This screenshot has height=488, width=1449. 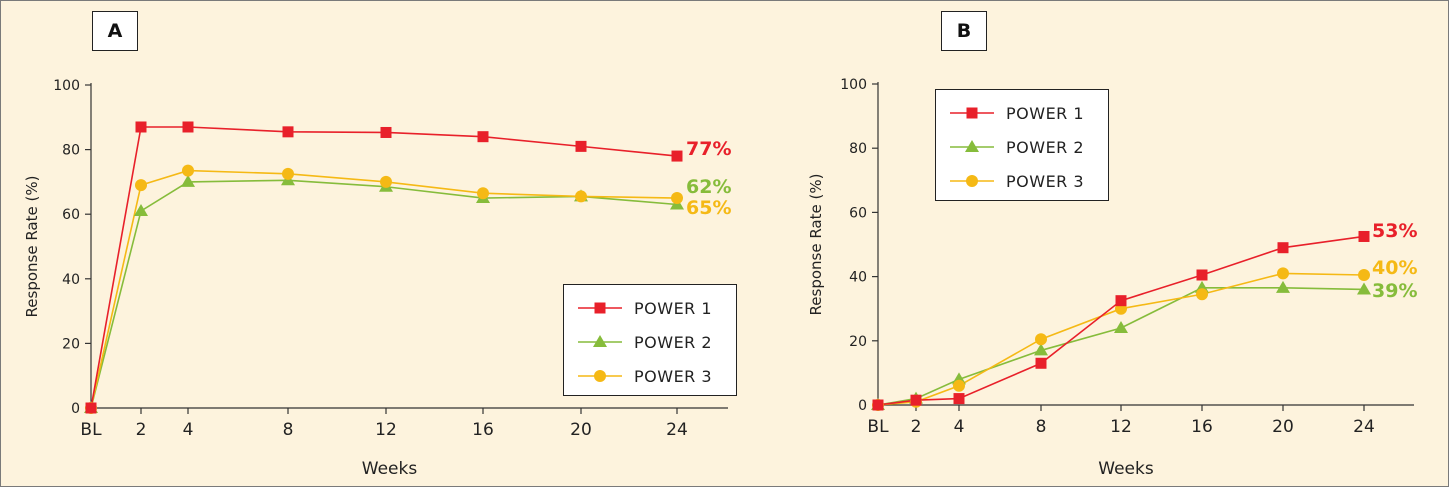 What do you see at coordinates (708, 149) in the screenshot?
I see `end-label-power-1: 77%` at bounding box center [708, 149].